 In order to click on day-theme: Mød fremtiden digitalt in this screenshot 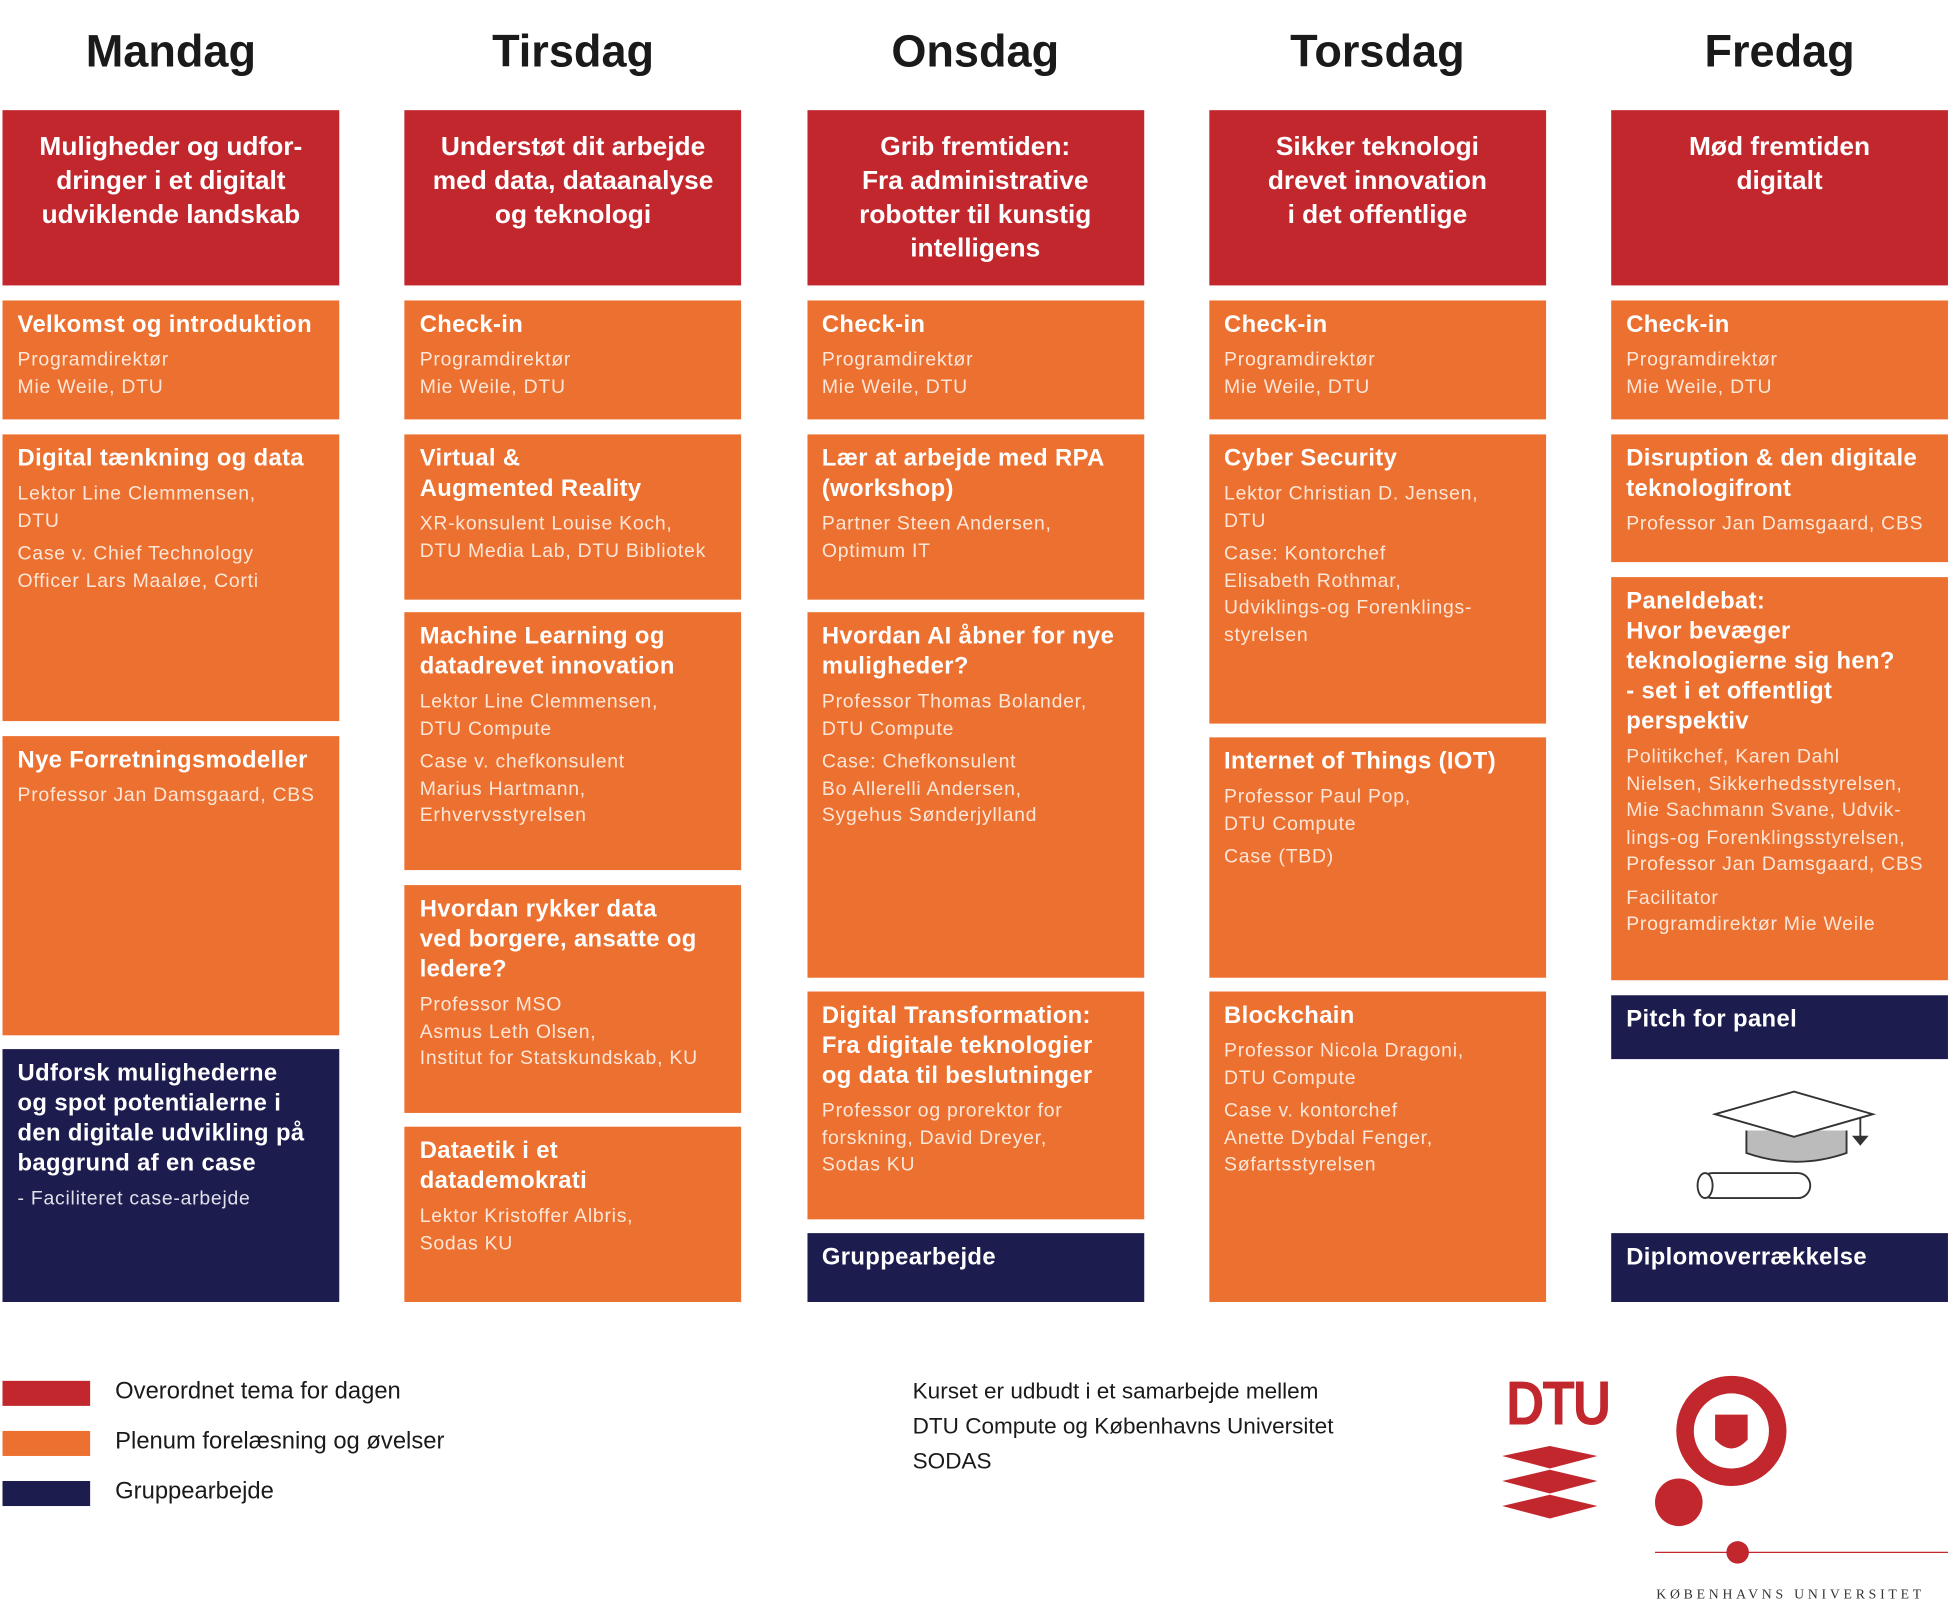, I will do `click(1779, 198)`.